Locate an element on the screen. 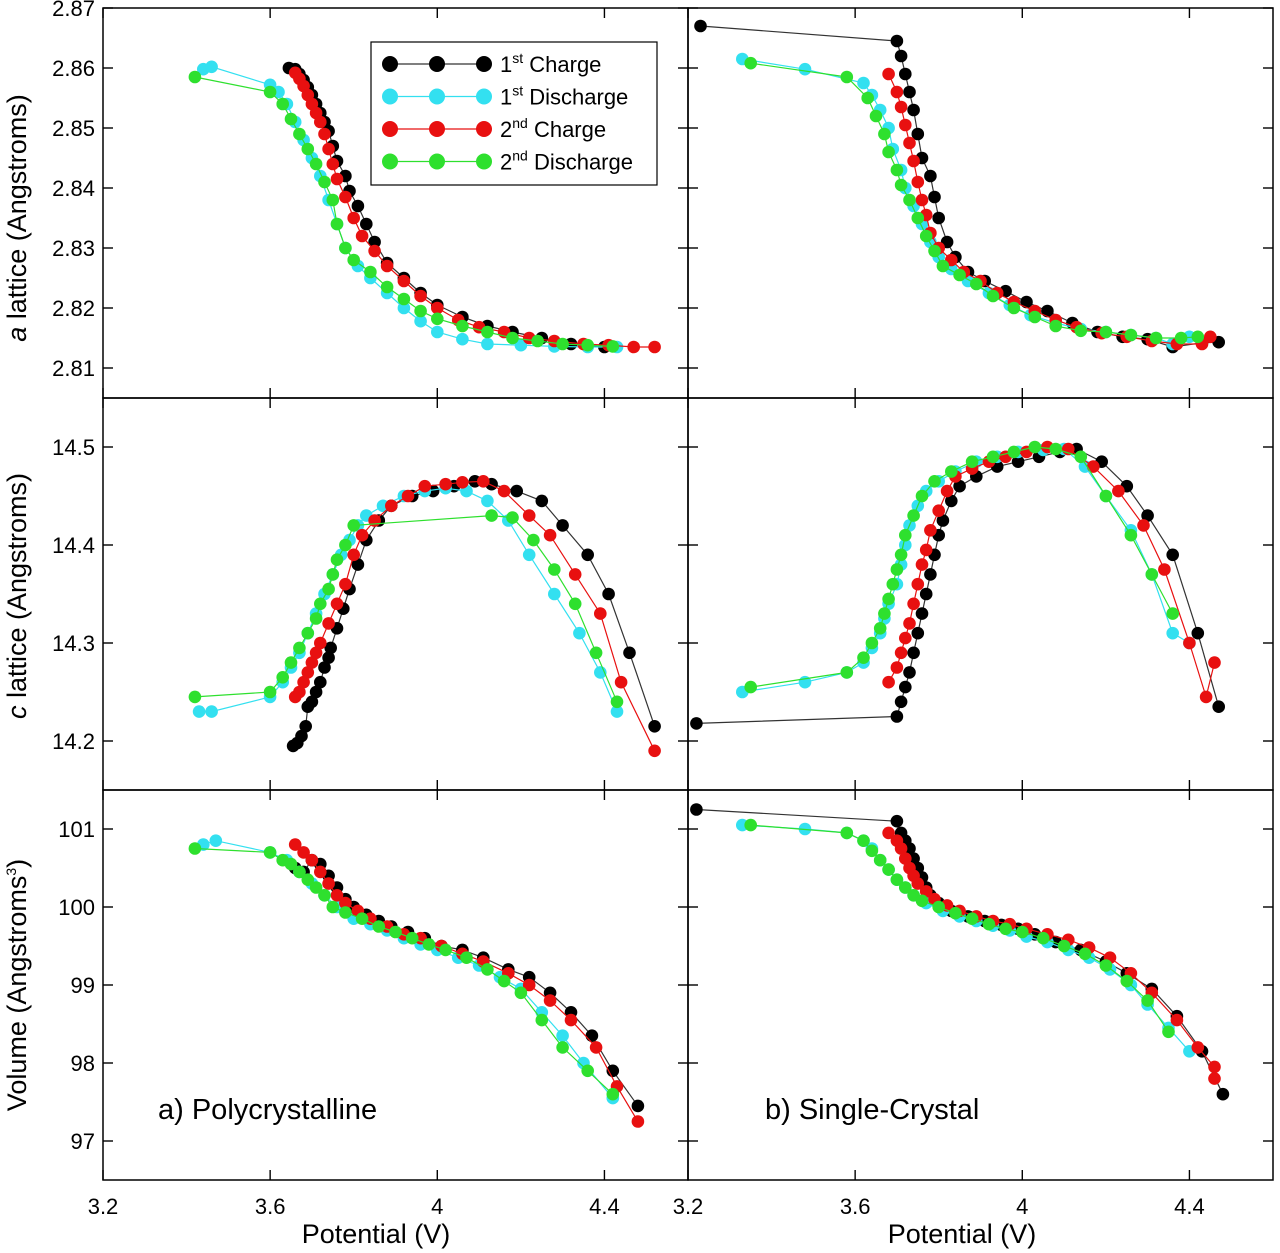 The height and width of the screenshot is (1253, 1280). ytick-label-volume-3: 100 is located at coordinates (76, 907).